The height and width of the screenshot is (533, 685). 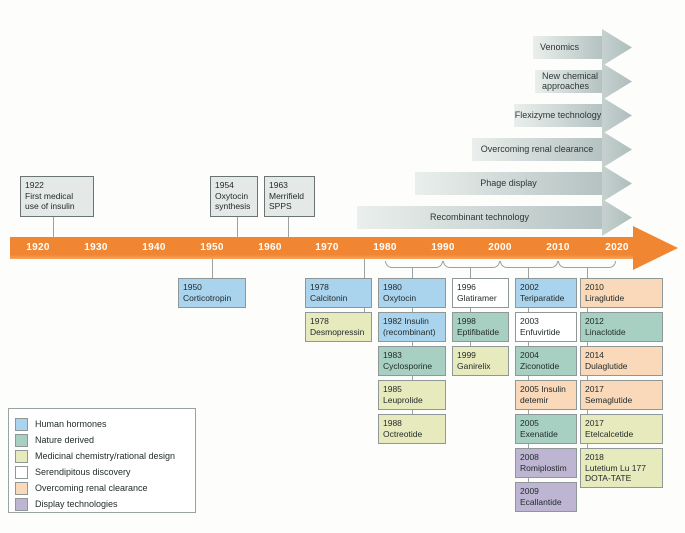 What do you see at coordinates (278, 185) in the screenshot?
I see `milestone-year: 1963` at bounding box center [278, 185].